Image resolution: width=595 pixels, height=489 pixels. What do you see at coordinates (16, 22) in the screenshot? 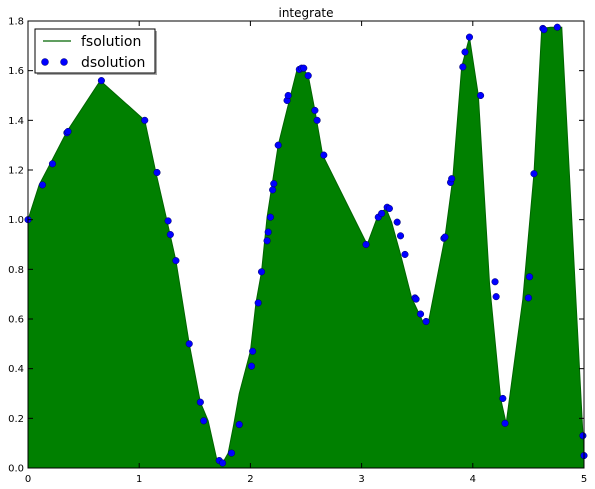
I see `y-tick-label: 1.8` at bounding box center [16, 22].